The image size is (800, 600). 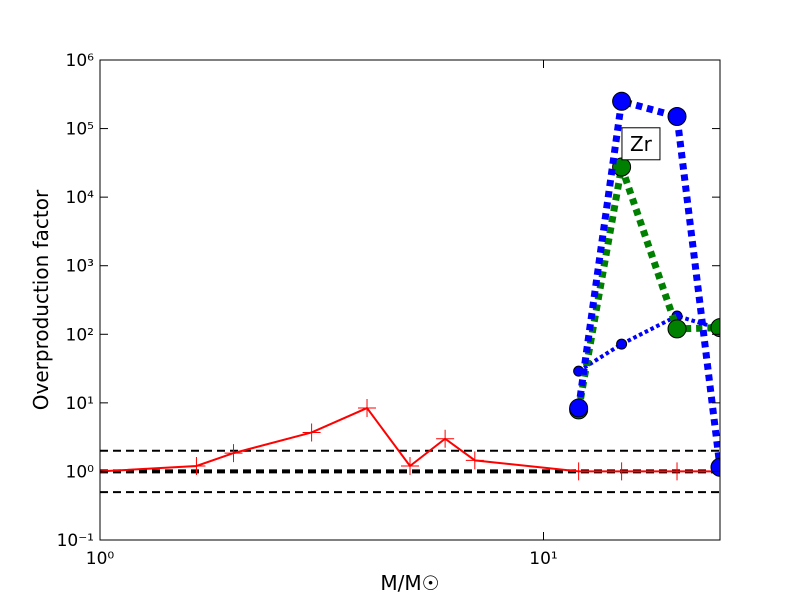 What do you see at coordinates (543, 559) in the screenshot?
I see `x-tick-label: 10¹` at bounding box center [543, 559].